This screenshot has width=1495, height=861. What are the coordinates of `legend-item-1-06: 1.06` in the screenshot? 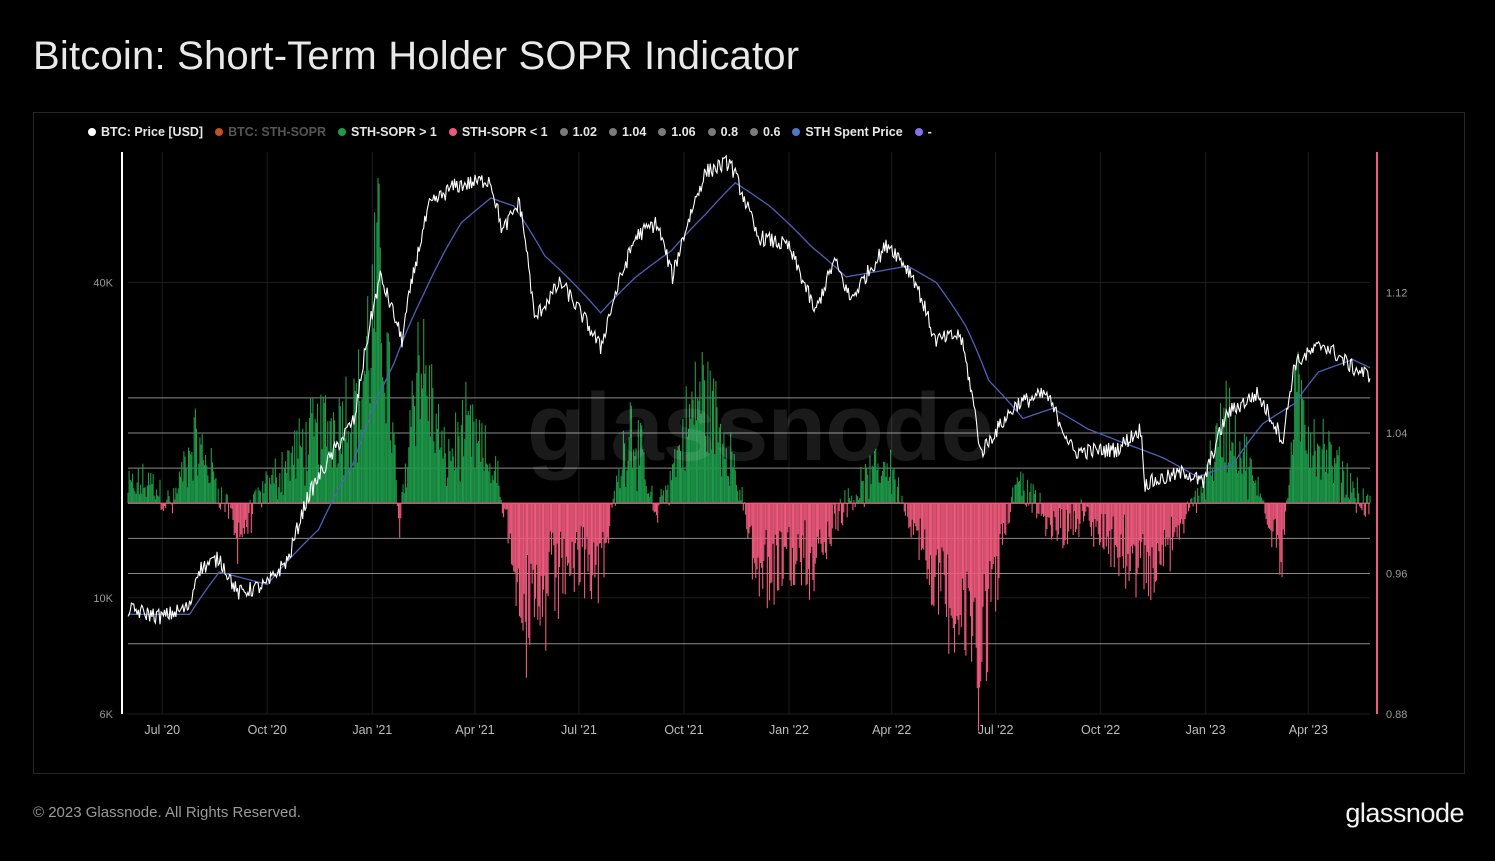 It's located at (677, 132).